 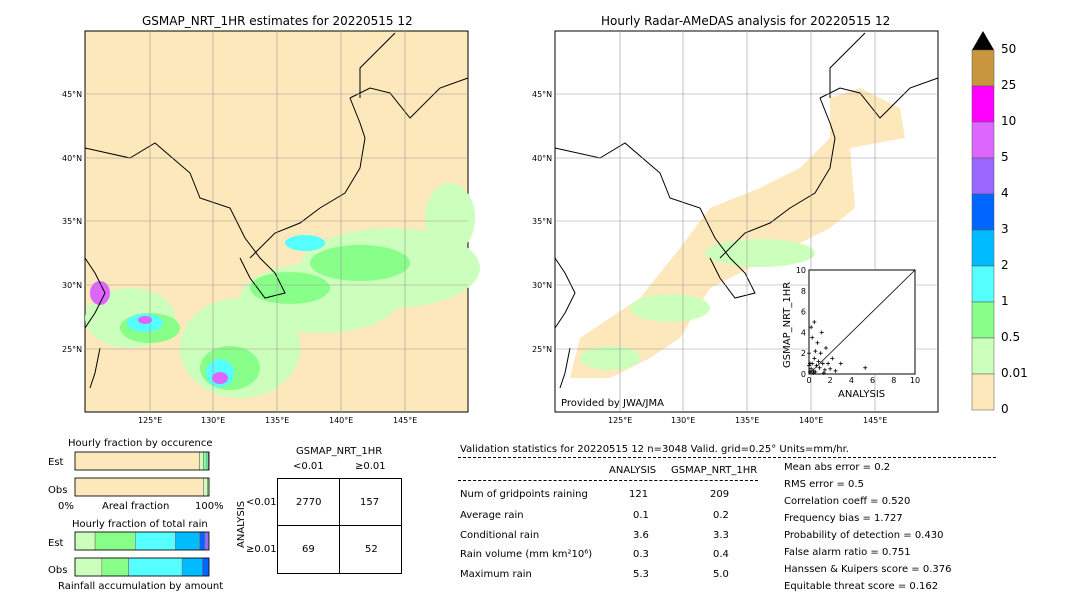 What do you see at coordinates (721, 515) in the screenshot?
I see `stat-gsmap-1: 0.2` at bounding box center [721, 515].